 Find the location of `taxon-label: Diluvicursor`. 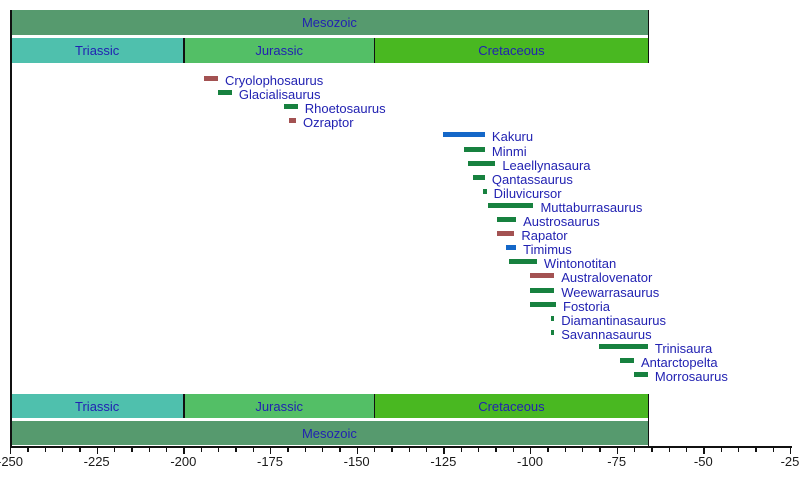

taxon-label: Diluvicursor is located at coordinates (527, 193).